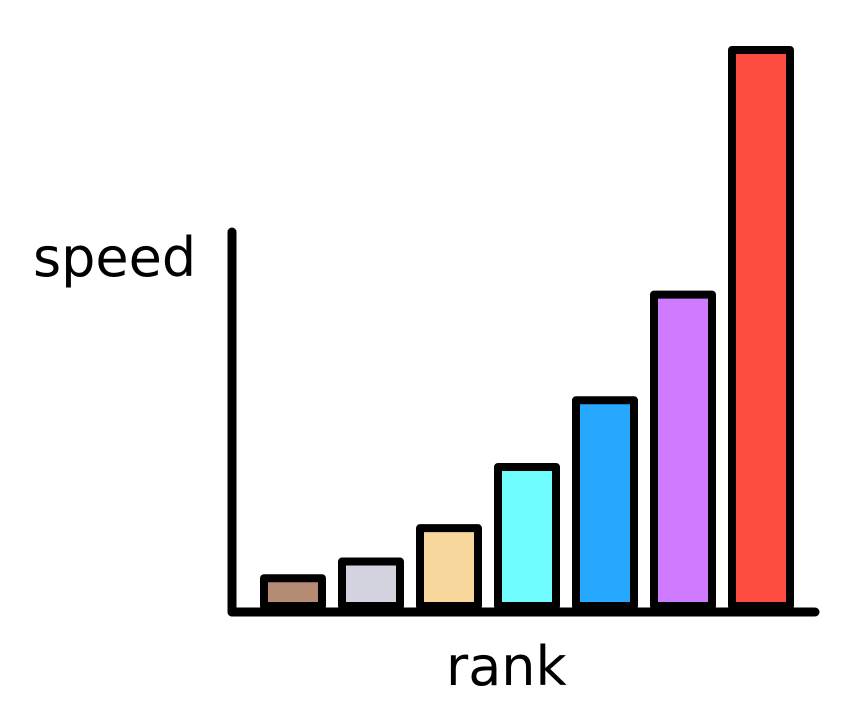  I want to click on x-axis-label: rank, so click(507, 666).